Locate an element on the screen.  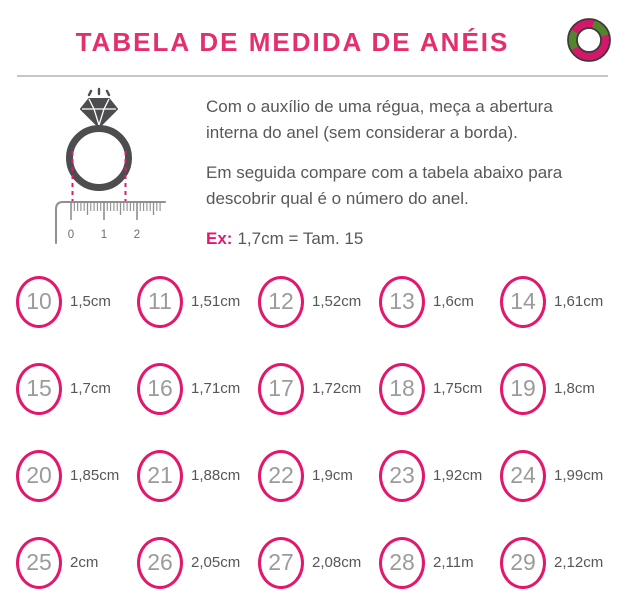
size-circle: 21 is located at coordinates (160, 475).